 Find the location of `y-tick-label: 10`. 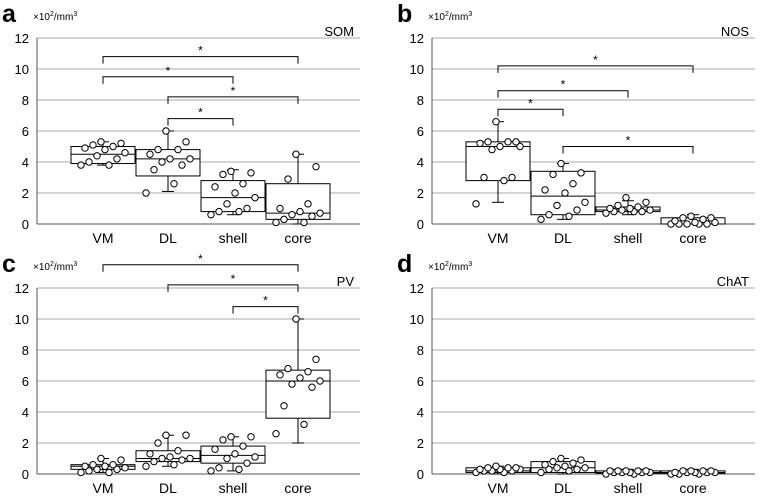

y-tick-label: 10 is located at coordinates (417, 69).